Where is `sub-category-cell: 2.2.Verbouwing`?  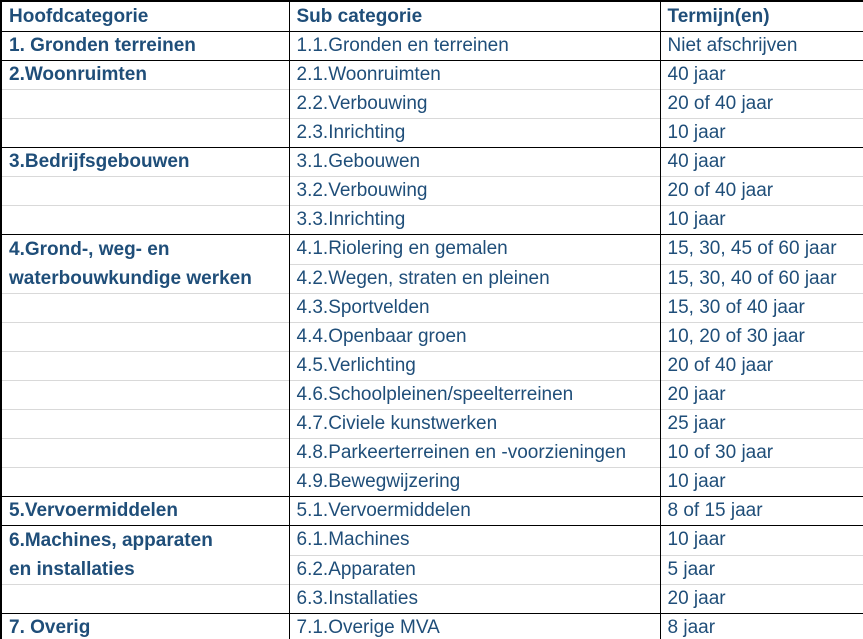
sub-category-cell: 2.2.Verbouwing is located at coordinates (474, 104).